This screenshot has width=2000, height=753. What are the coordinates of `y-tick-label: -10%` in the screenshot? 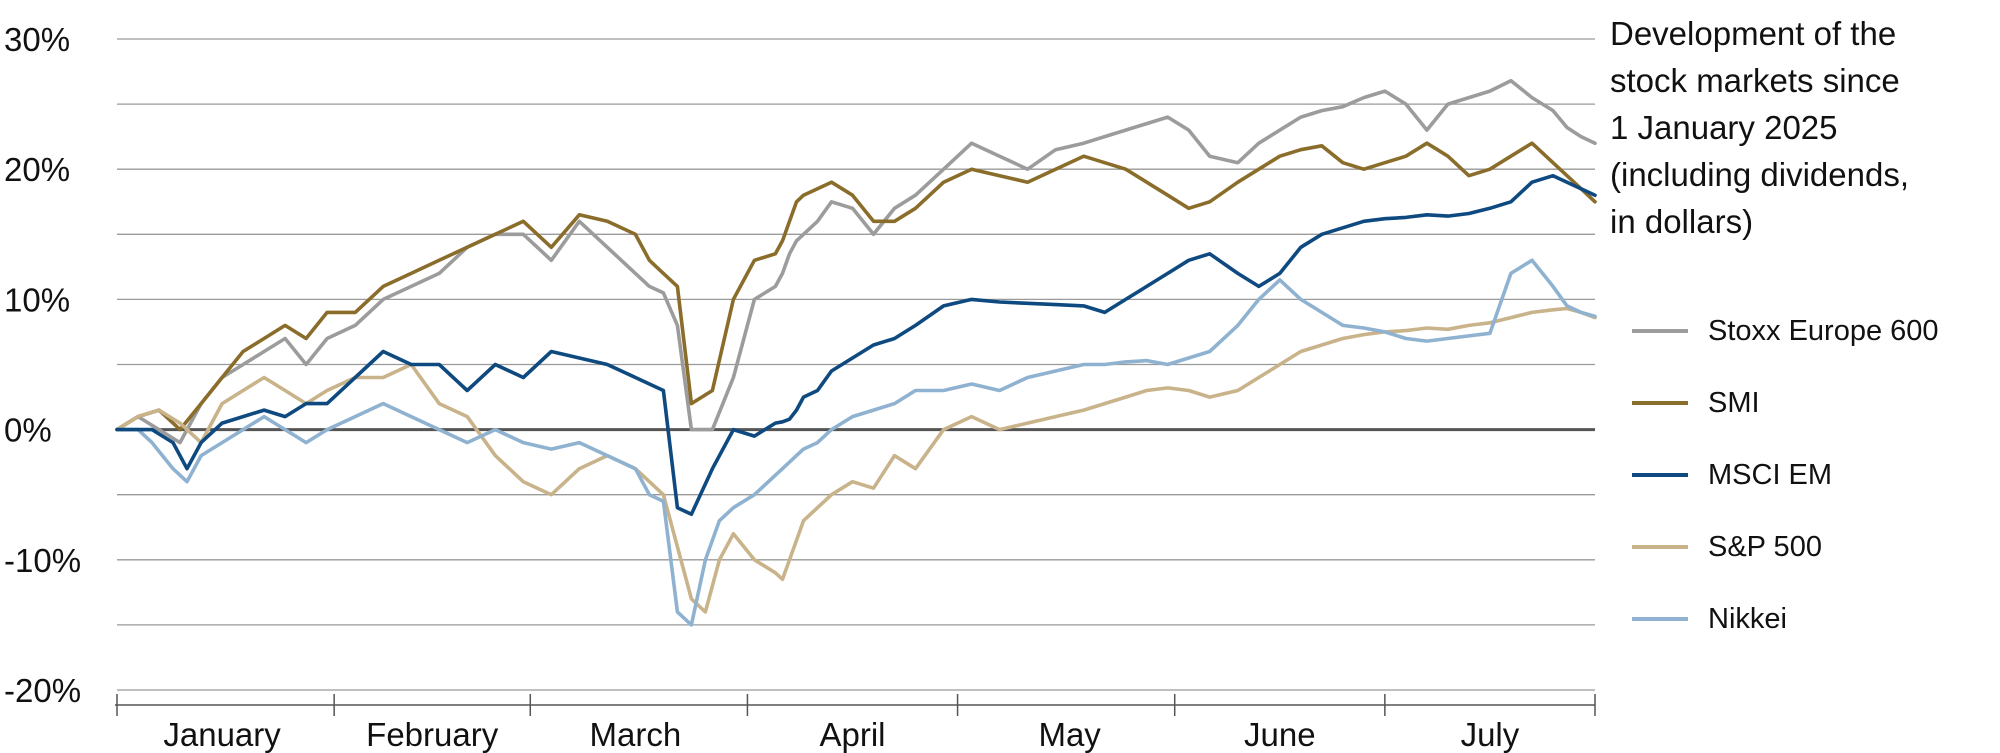 It's located at (42, 560).